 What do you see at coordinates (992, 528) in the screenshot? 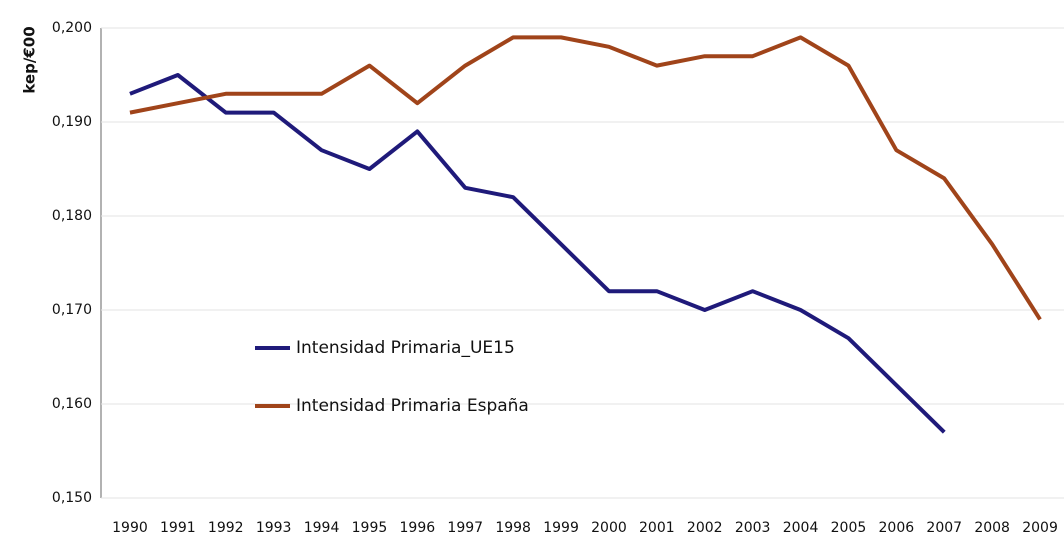
I see `x-tick-label: 2008` at bounding box center [992, 528].